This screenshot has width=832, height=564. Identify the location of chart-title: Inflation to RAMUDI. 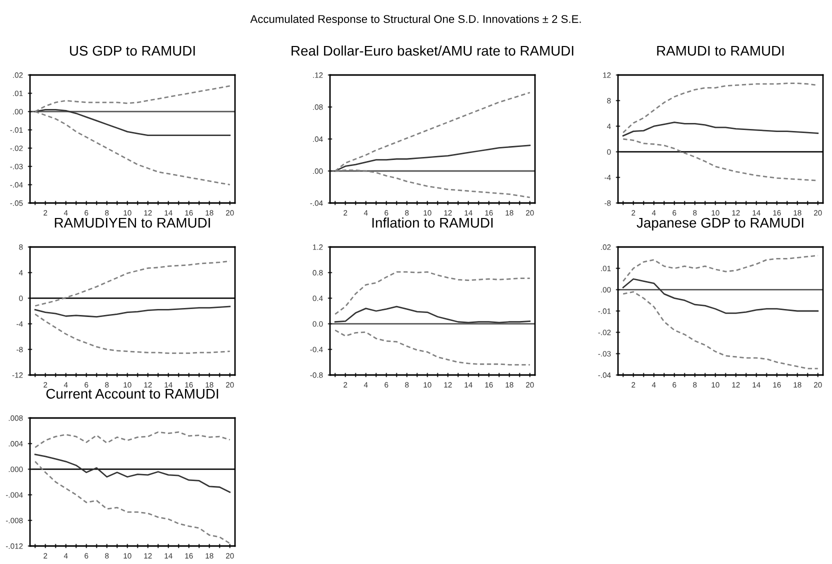
(432, 222).